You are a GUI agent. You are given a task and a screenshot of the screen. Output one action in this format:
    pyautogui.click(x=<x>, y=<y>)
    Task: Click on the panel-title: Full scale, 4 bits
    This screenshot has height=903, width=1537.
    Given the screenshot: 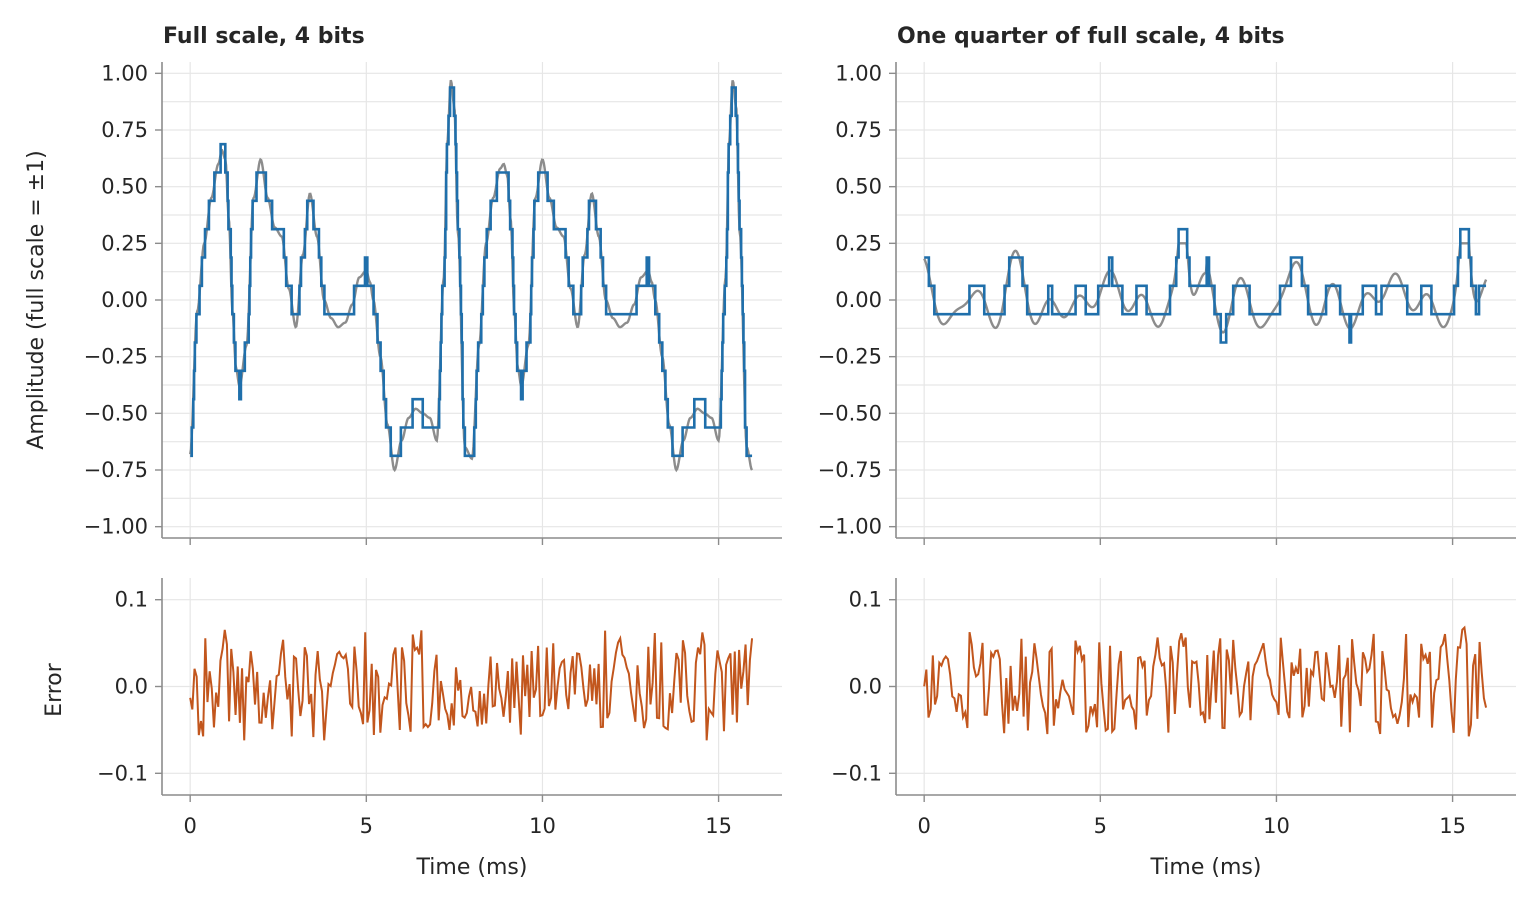 What is the action you would take?
    pyautogui.click(x=264, y=36)
    